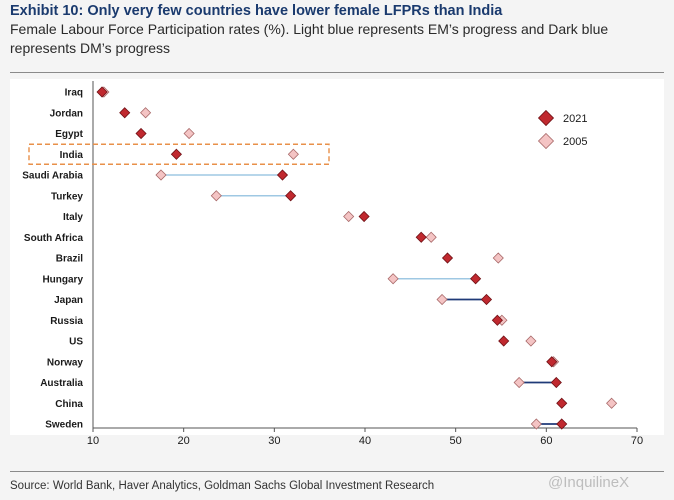 The height and width of the screenshot is (500, 674). What do you see at coordinates (274, 441) in the screenshot?
I see `x-tick-label-30: 30` at bounding box center [274, 441].